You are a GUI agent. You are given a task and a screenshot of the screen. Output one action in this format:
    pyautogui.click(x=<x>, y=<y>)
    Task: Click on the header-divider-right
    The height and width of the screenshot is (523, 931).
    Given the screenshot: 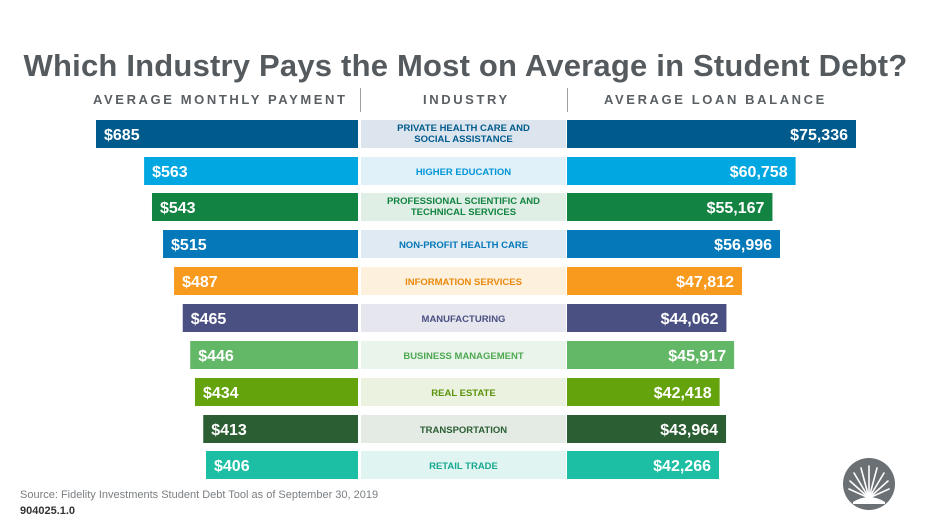 What is the action you would take?
    pyautogui.click(x=567, y=100)
    